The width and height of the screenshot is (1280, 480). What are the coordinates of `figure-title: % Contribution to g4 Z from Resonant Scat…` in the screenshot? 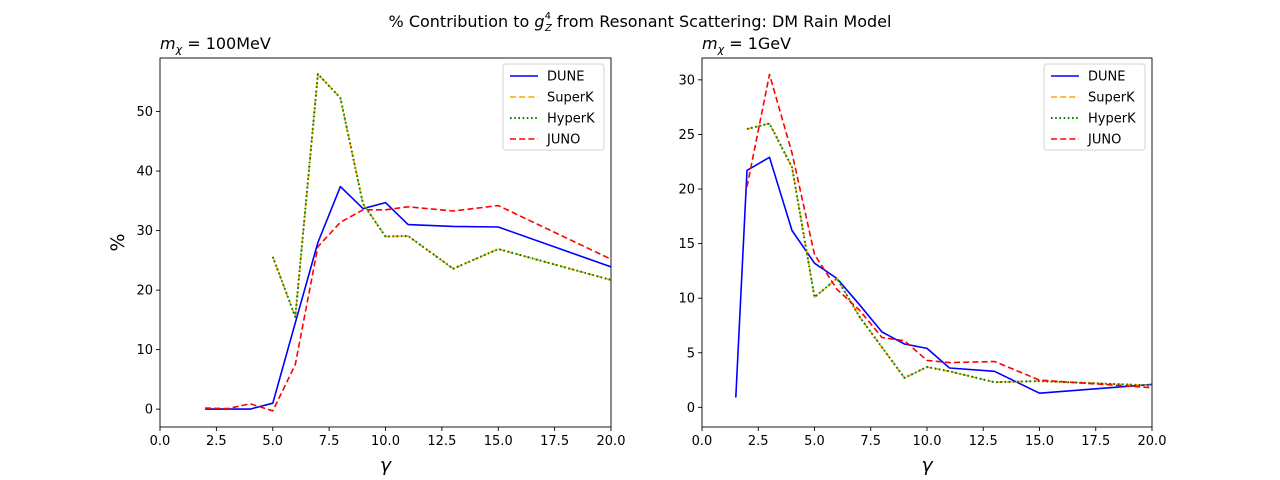 It's located at (640, 22).